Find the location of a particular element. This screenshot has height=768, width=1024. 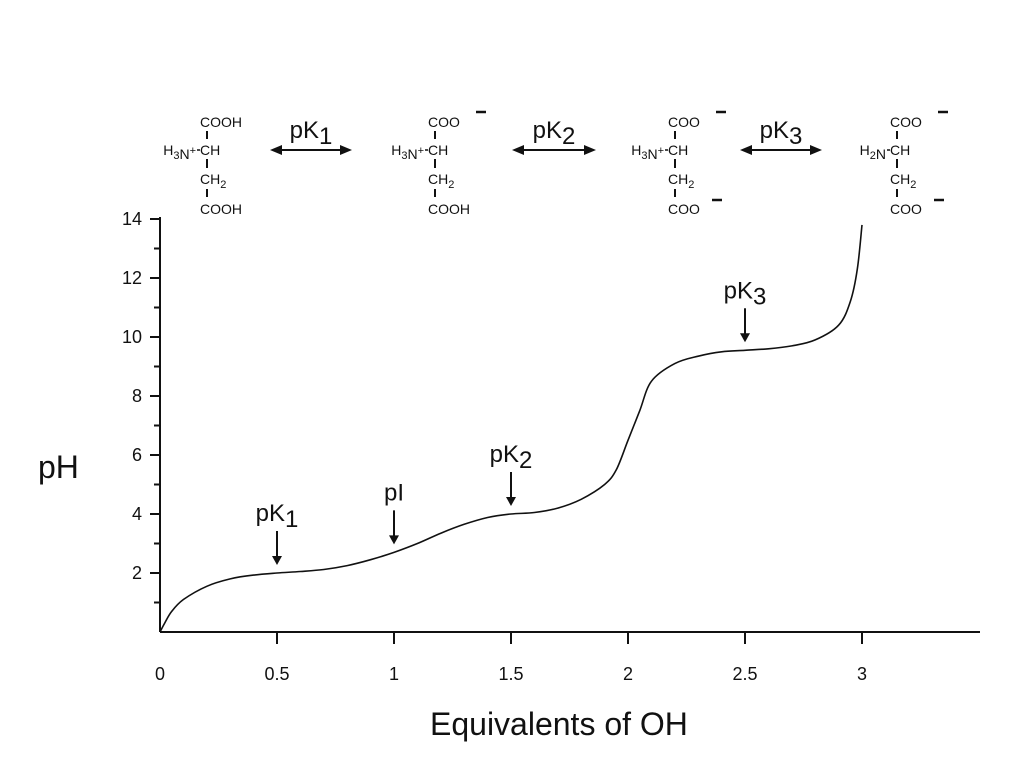

equilibrium-2: pK2 is located at coordinates (554, 136).